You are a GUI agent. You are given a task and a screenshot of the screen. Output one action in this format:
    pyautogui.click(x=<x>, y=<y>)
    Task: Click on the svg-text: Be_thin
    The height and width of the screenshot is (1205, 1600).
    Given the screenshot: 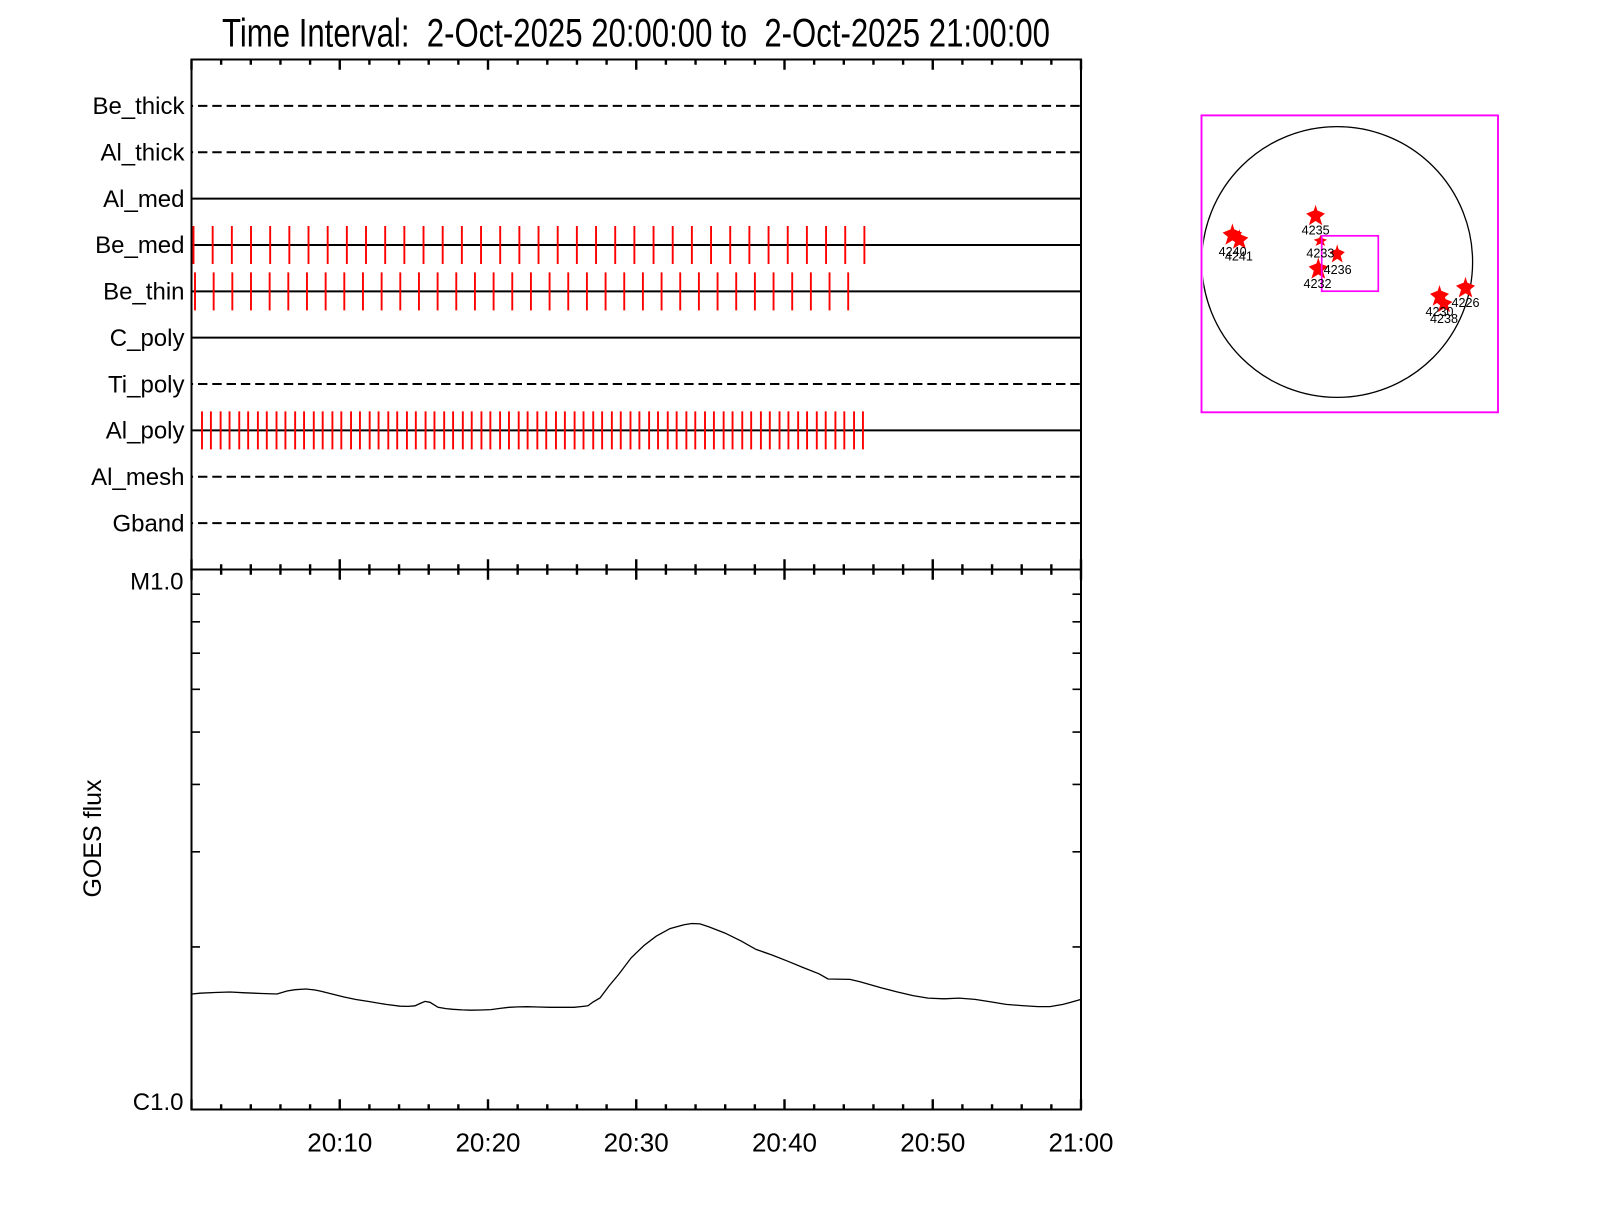 What is the action you would take?
    pyautogui.click(x=143, y=292)
    